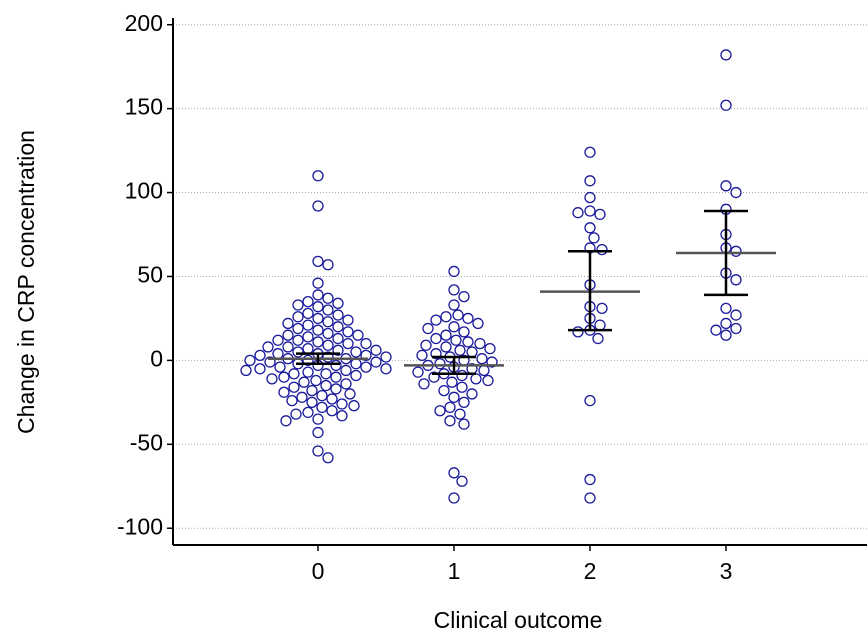 The image size is (867, 637). What do you see at coordinates (590, 571) in the screenshot?
I see `x-tick-label: 2` at bounding box center [590, 571].